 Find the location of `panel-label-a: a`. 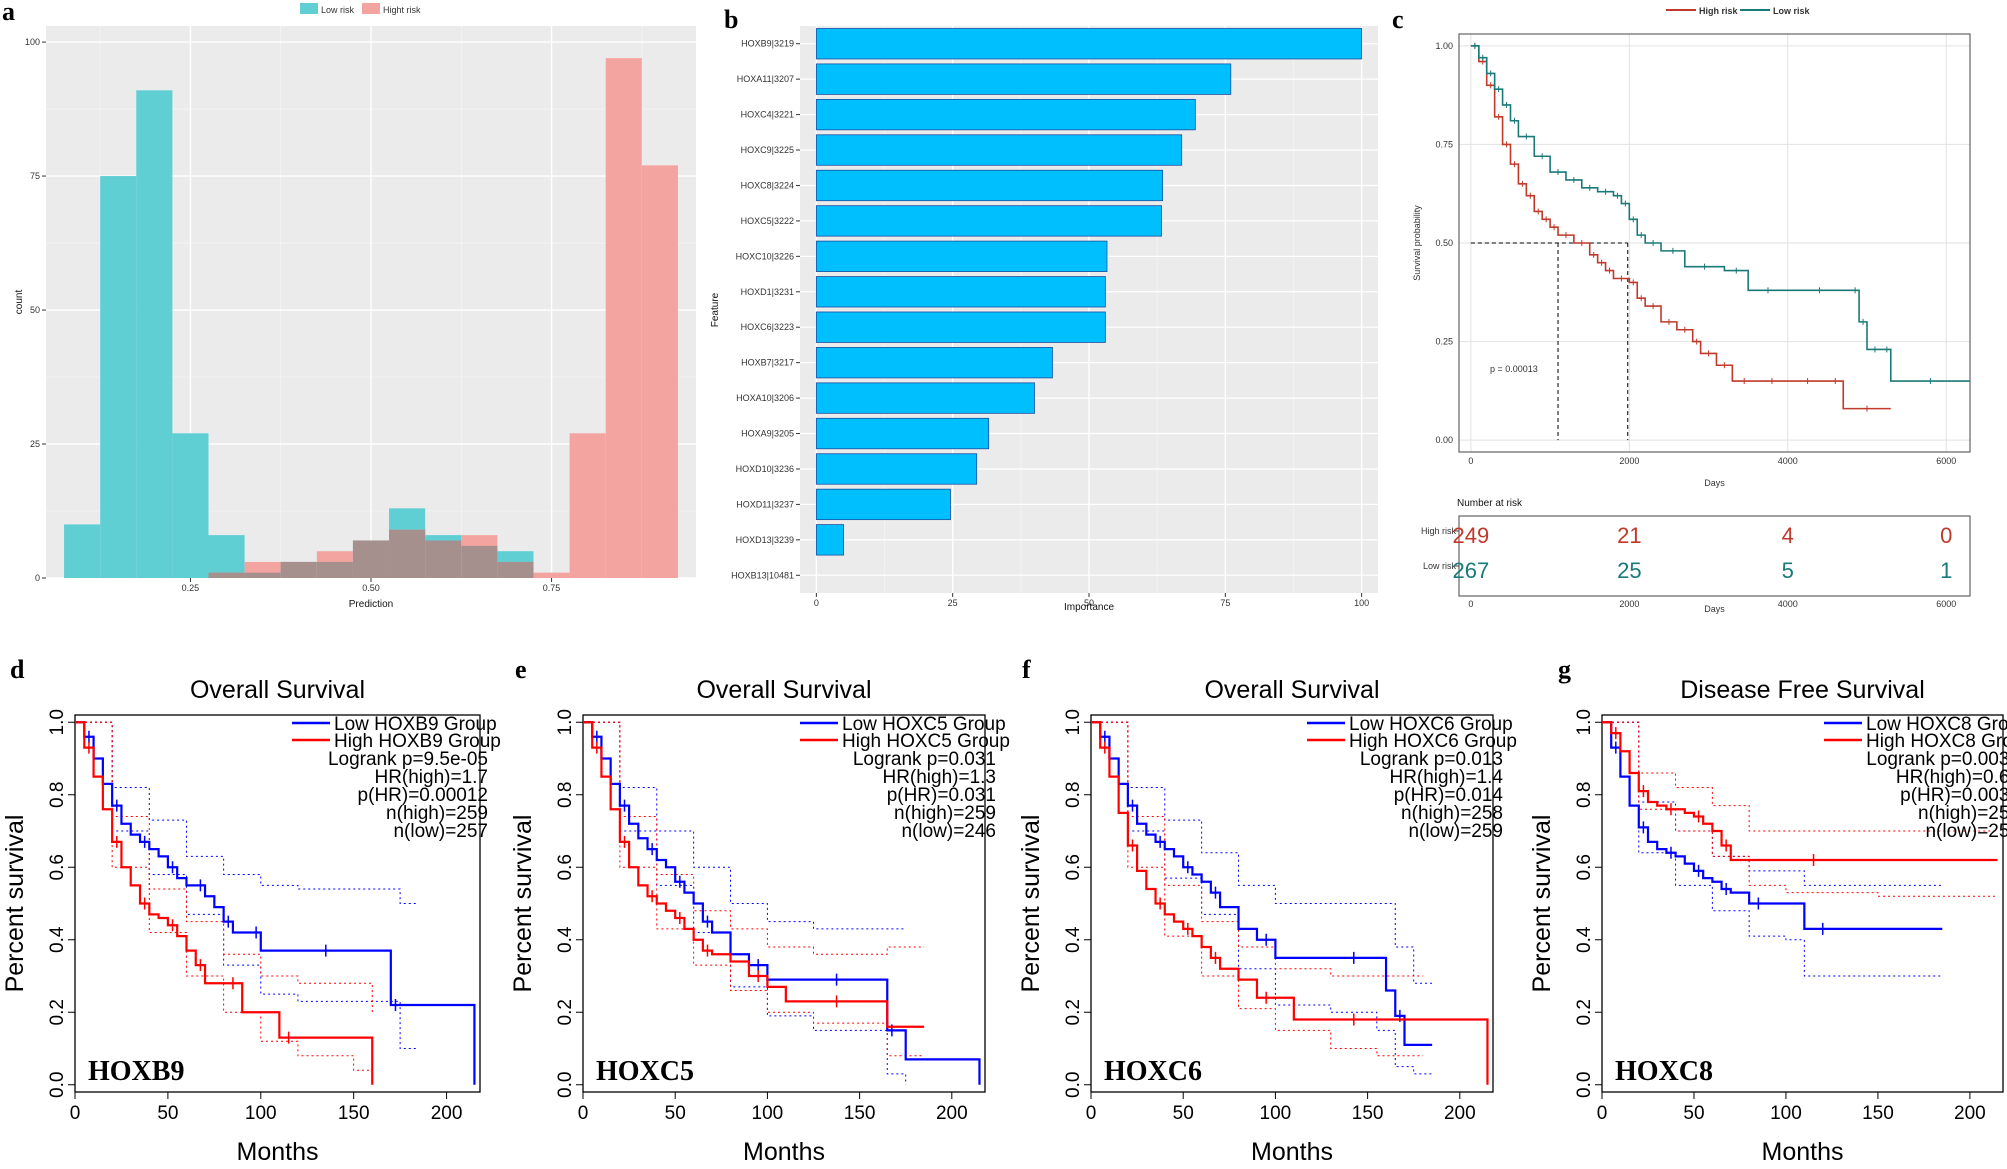

panel-label-a: a is located at coordinates (8, 13).